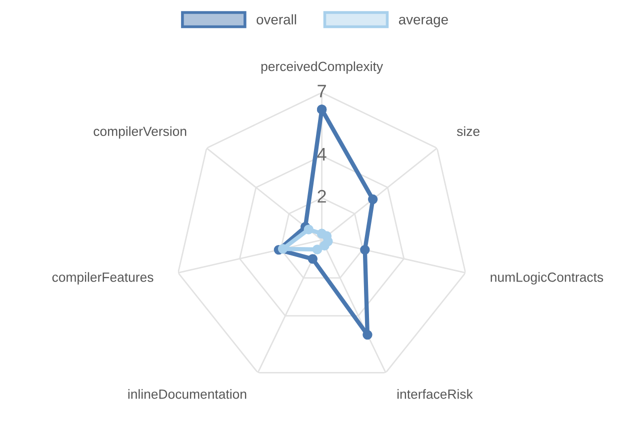 The height and width of the screenshot is (421, 631). What do you see at coordinates (468, 131) in the screenshot?
I see `spoke-label: size` at bounding box center [468, 131].